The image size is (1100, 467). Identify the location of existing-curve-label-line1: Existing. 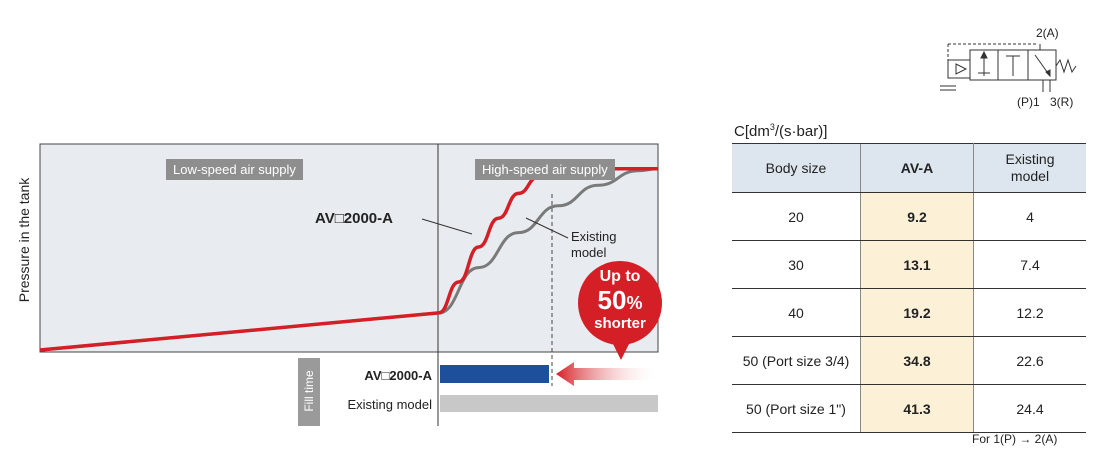
(594, 236).